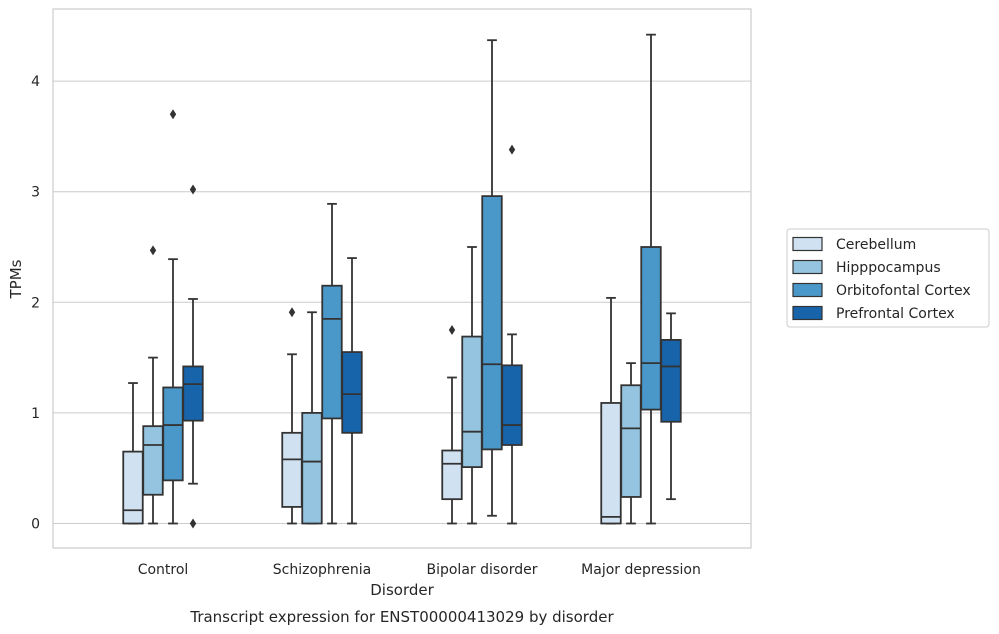 The height and width of the screenshot is (634, 999). I want to click on x-tick-label: Control, so click(163, 570).